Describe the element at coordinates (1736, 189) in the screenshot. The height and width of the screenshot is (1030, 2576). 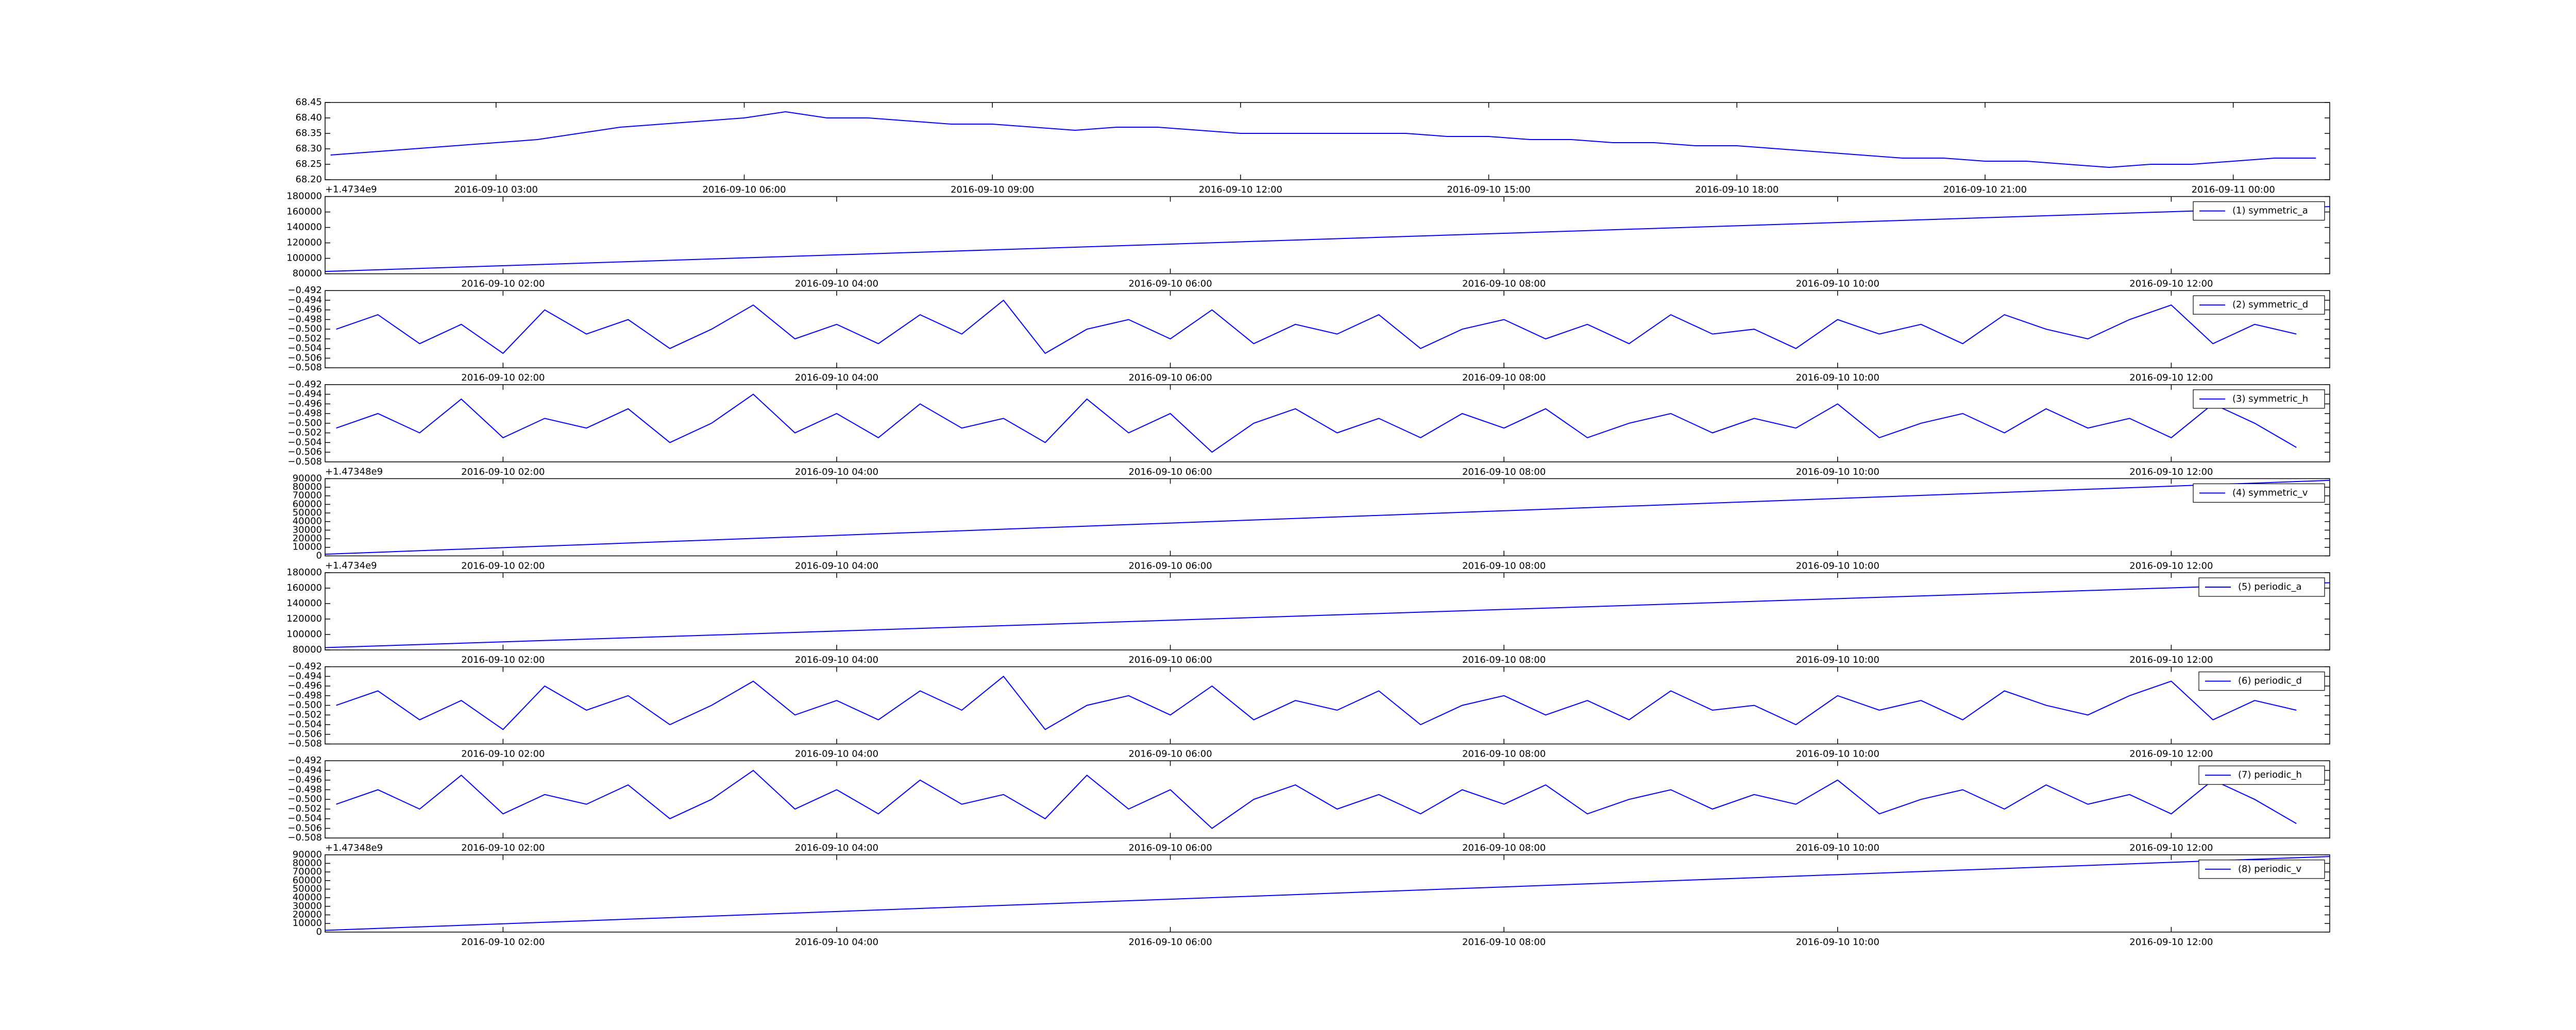
I see `x-tick-label: 2016-09-10 18:00` at that location.